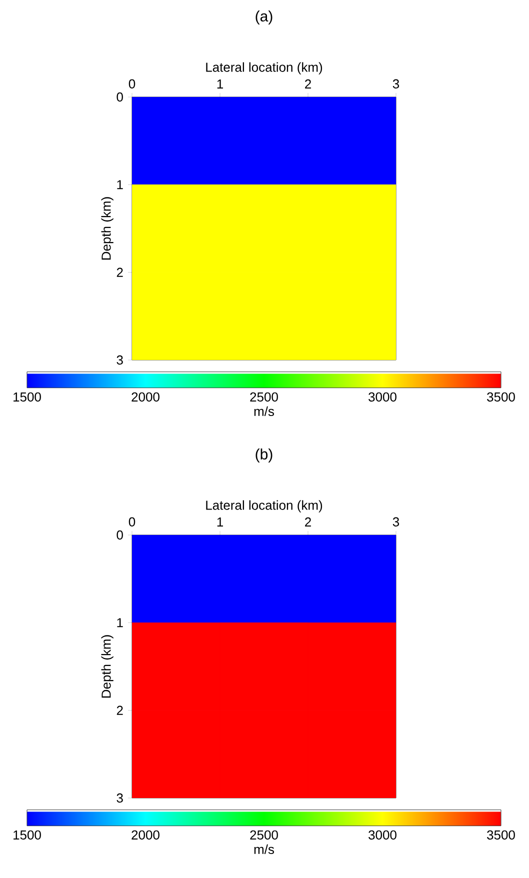 Image resolution: width=529 pixels, height=878 pixels. What do you see at coordinates (264, 455) in the screenshot?
I see `chart-title: (b)` at bounding box center [264, 455].